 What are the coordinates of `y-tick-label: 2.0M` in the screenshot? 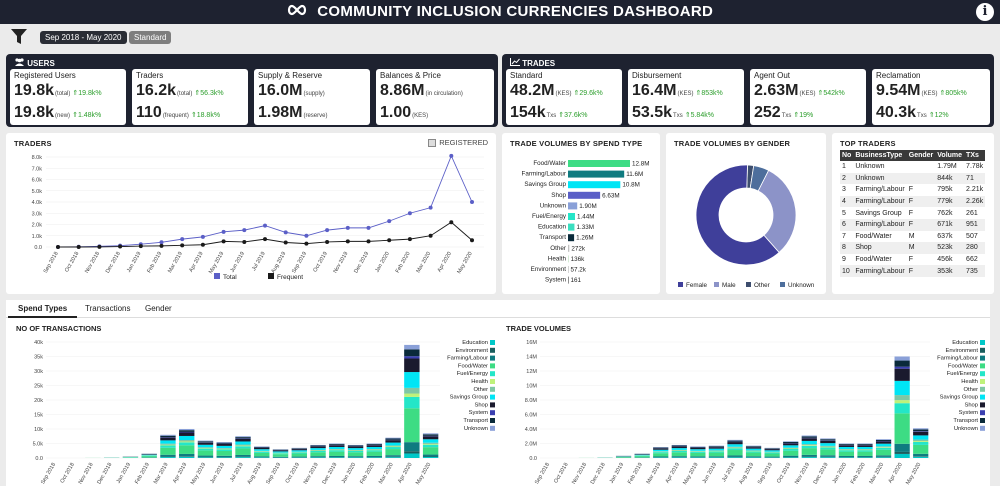 It's located at (531, 445).